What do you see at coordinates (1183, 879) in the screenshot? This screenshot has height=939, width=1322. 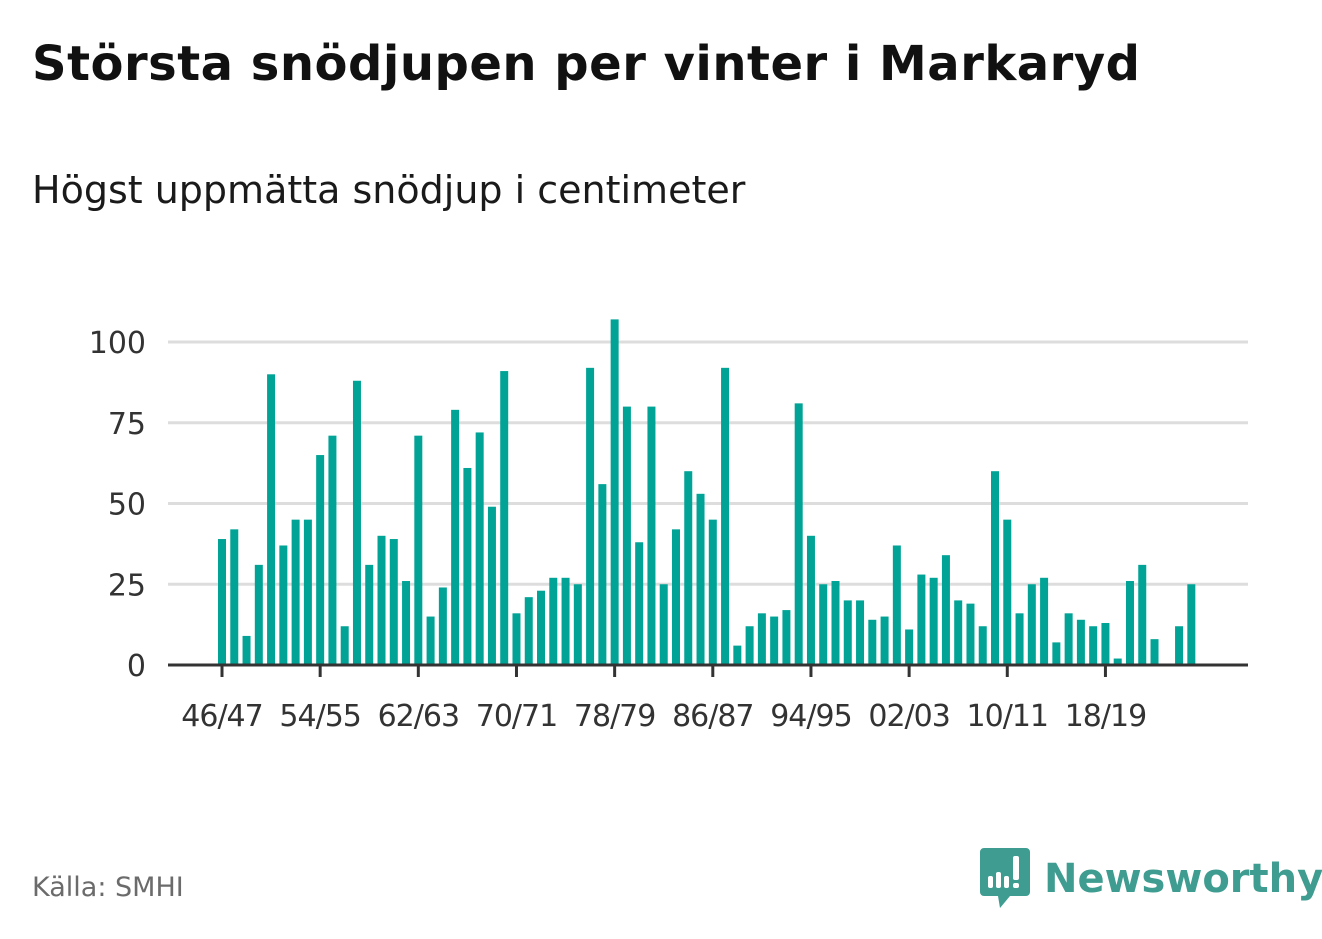 I see `logo-text: Newsworthy` at bounding box center [1183, 879].